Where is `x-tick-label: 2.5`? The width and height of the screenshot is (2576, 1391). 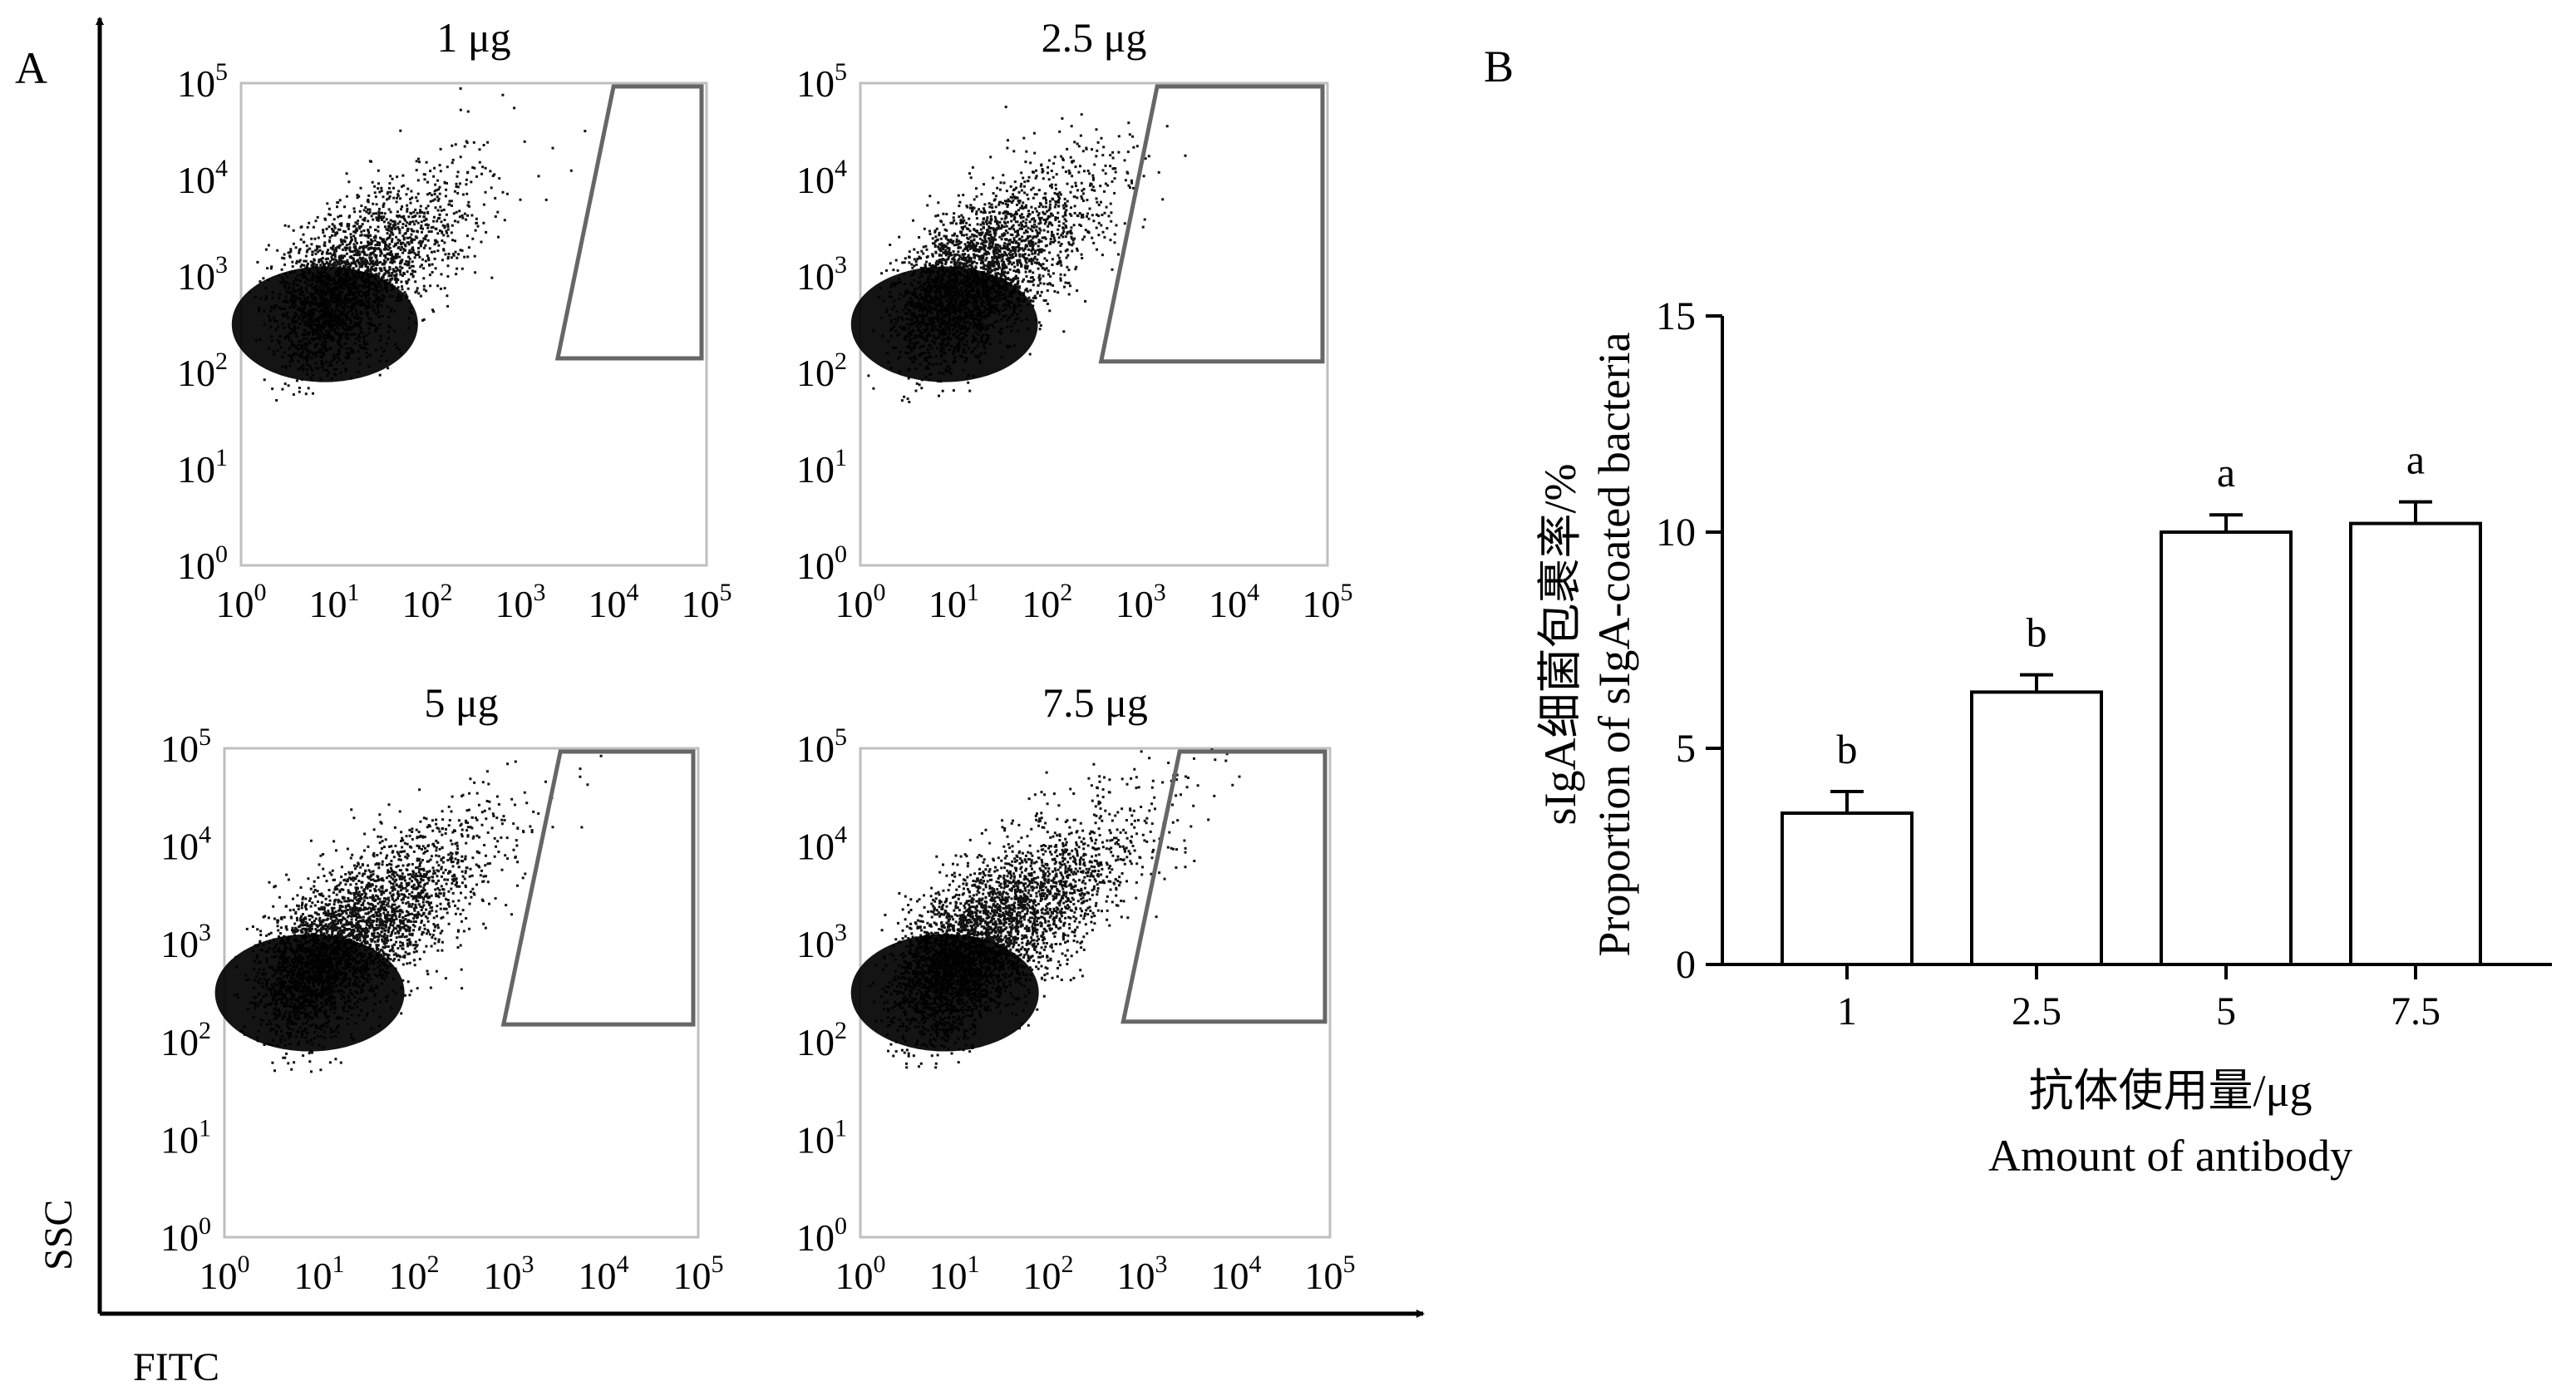 x-tick-label: 2.5 is located at coordinates (2036, 1011).